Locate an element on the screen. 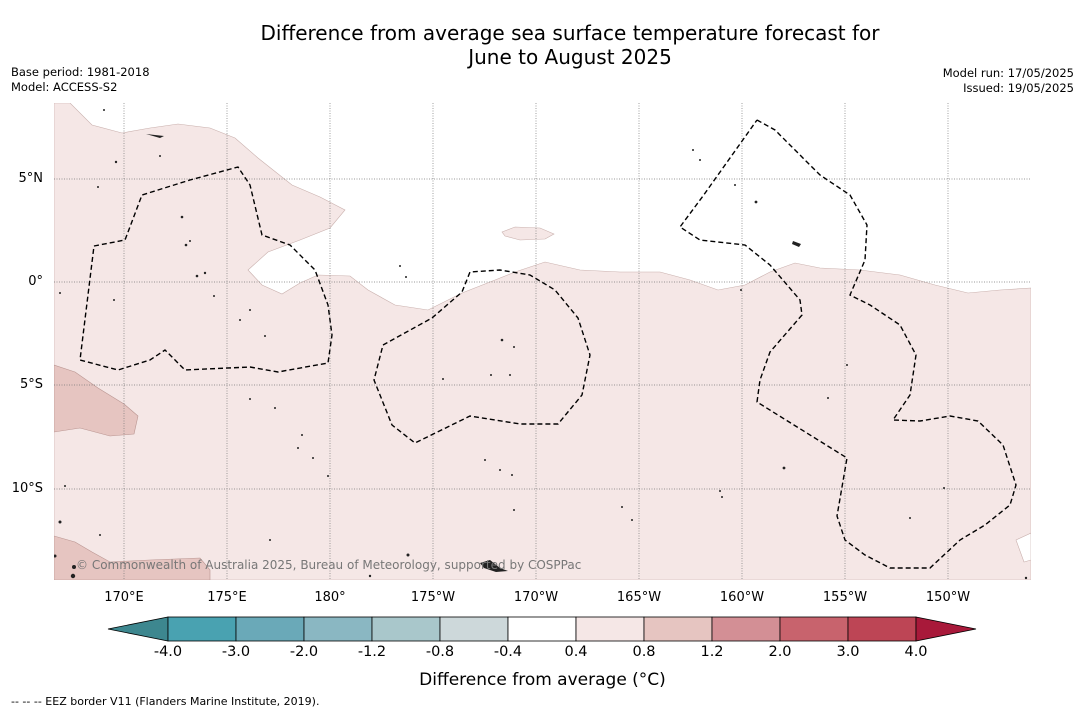 The image size is (1085, 713). lon-label: 180° is located at coordinates (330, 597).